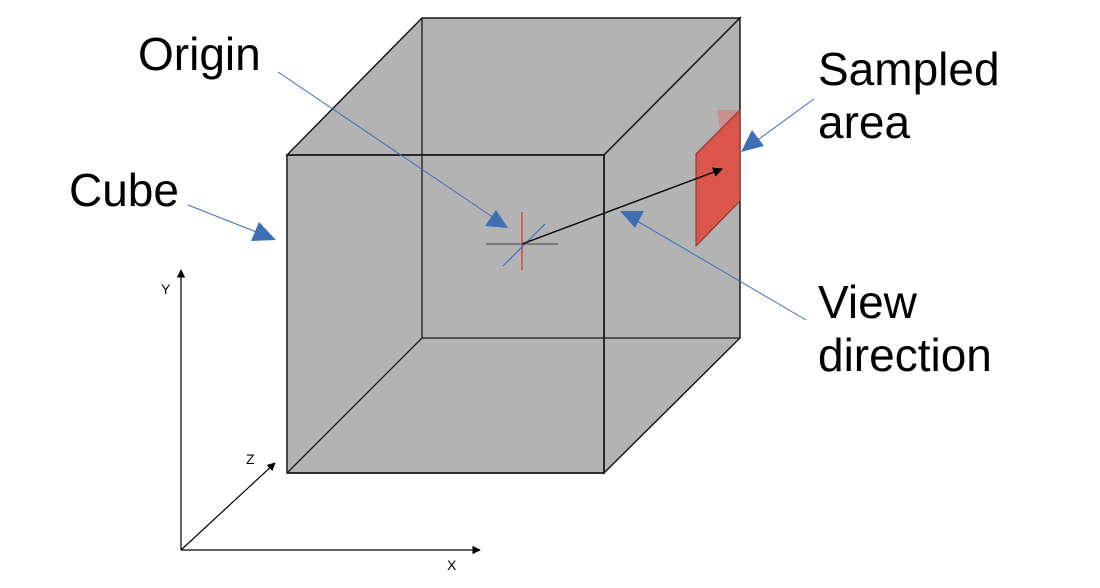  What do you see at coordinates (905, 355) in the screenshot?
I see `view-direction-label-line2: direction` at bounding box center [905, 355].